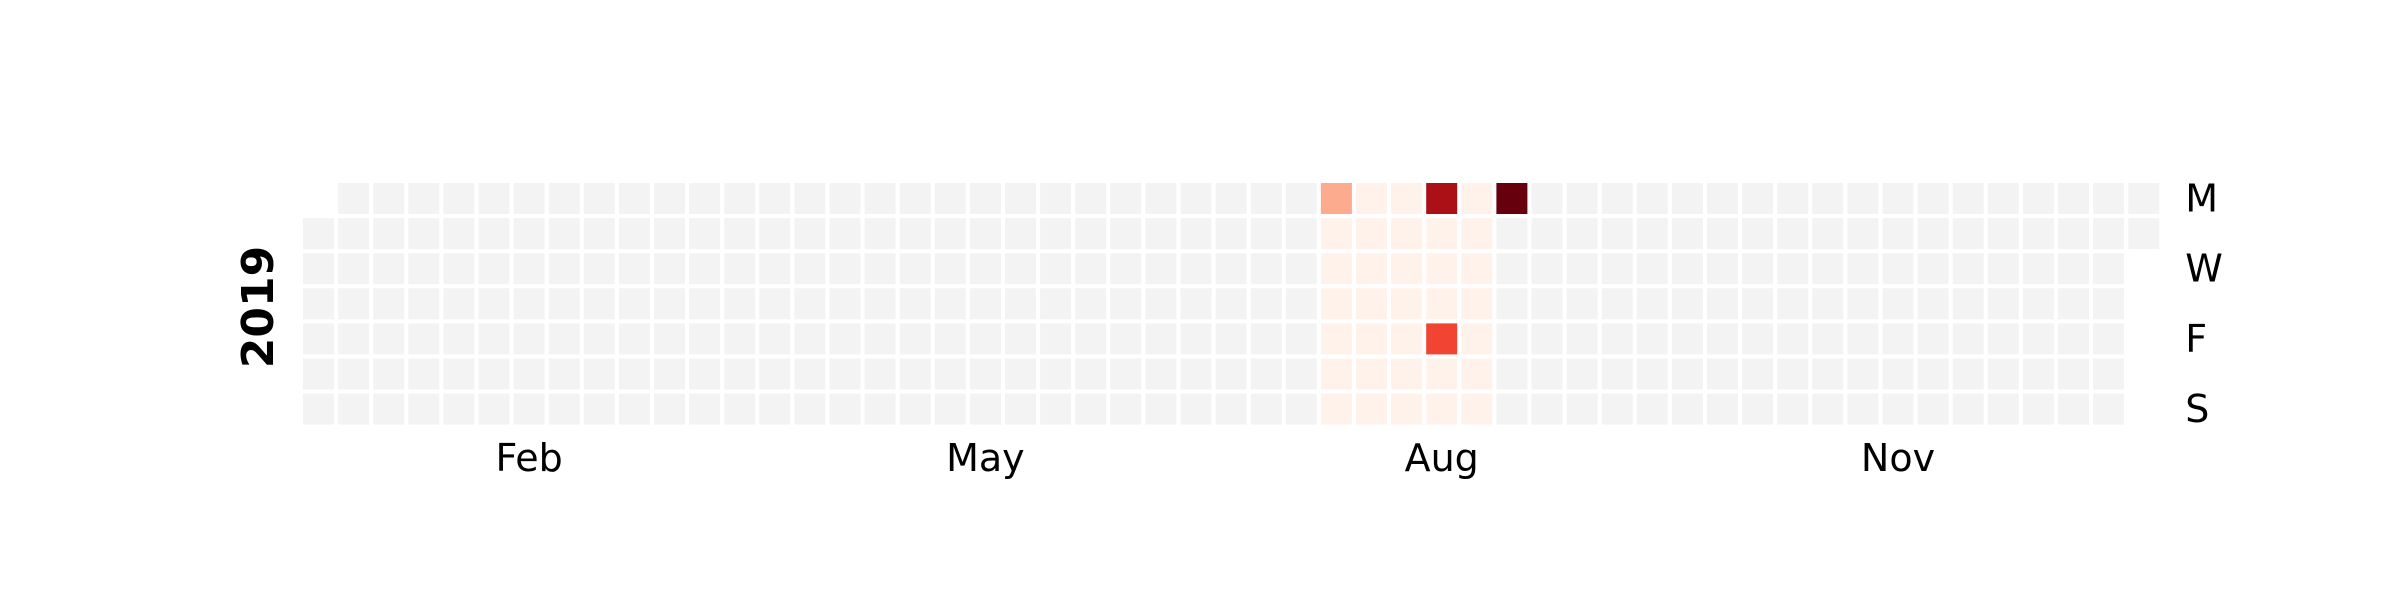  Describe the element at coordinates (258, 307) in the screenshot. I see `year-label: 2019` at that location.